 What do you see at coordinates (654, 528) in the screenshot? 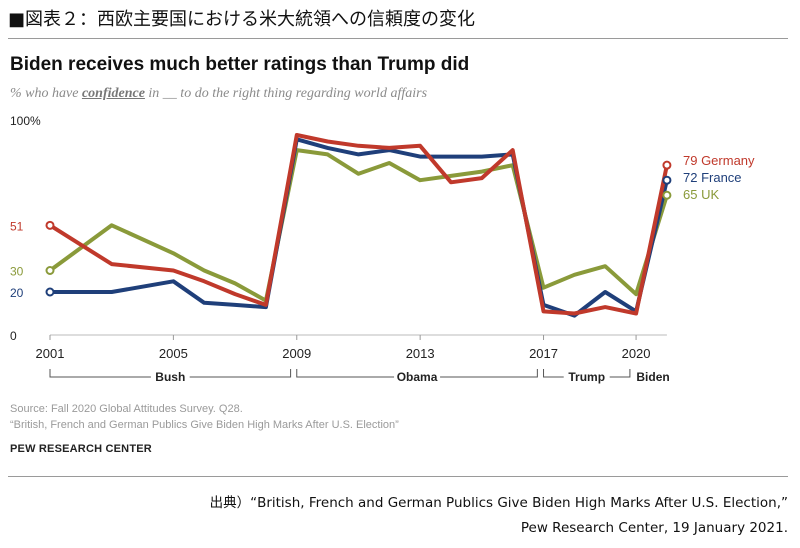
I see `citation-line-2: Pew Research Center, 19 January 2021.` at bounding box center [654, 528].